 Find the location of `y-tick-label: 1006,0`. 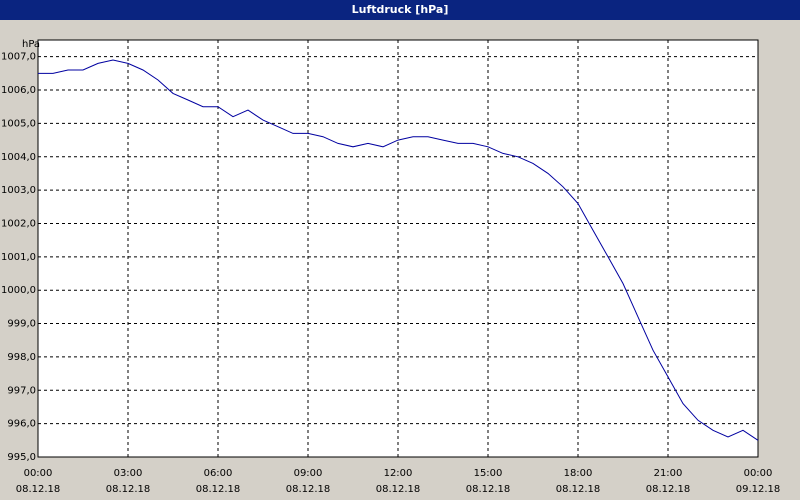

y-tick-label: 1006,0 is located at coordinates (18, 90).